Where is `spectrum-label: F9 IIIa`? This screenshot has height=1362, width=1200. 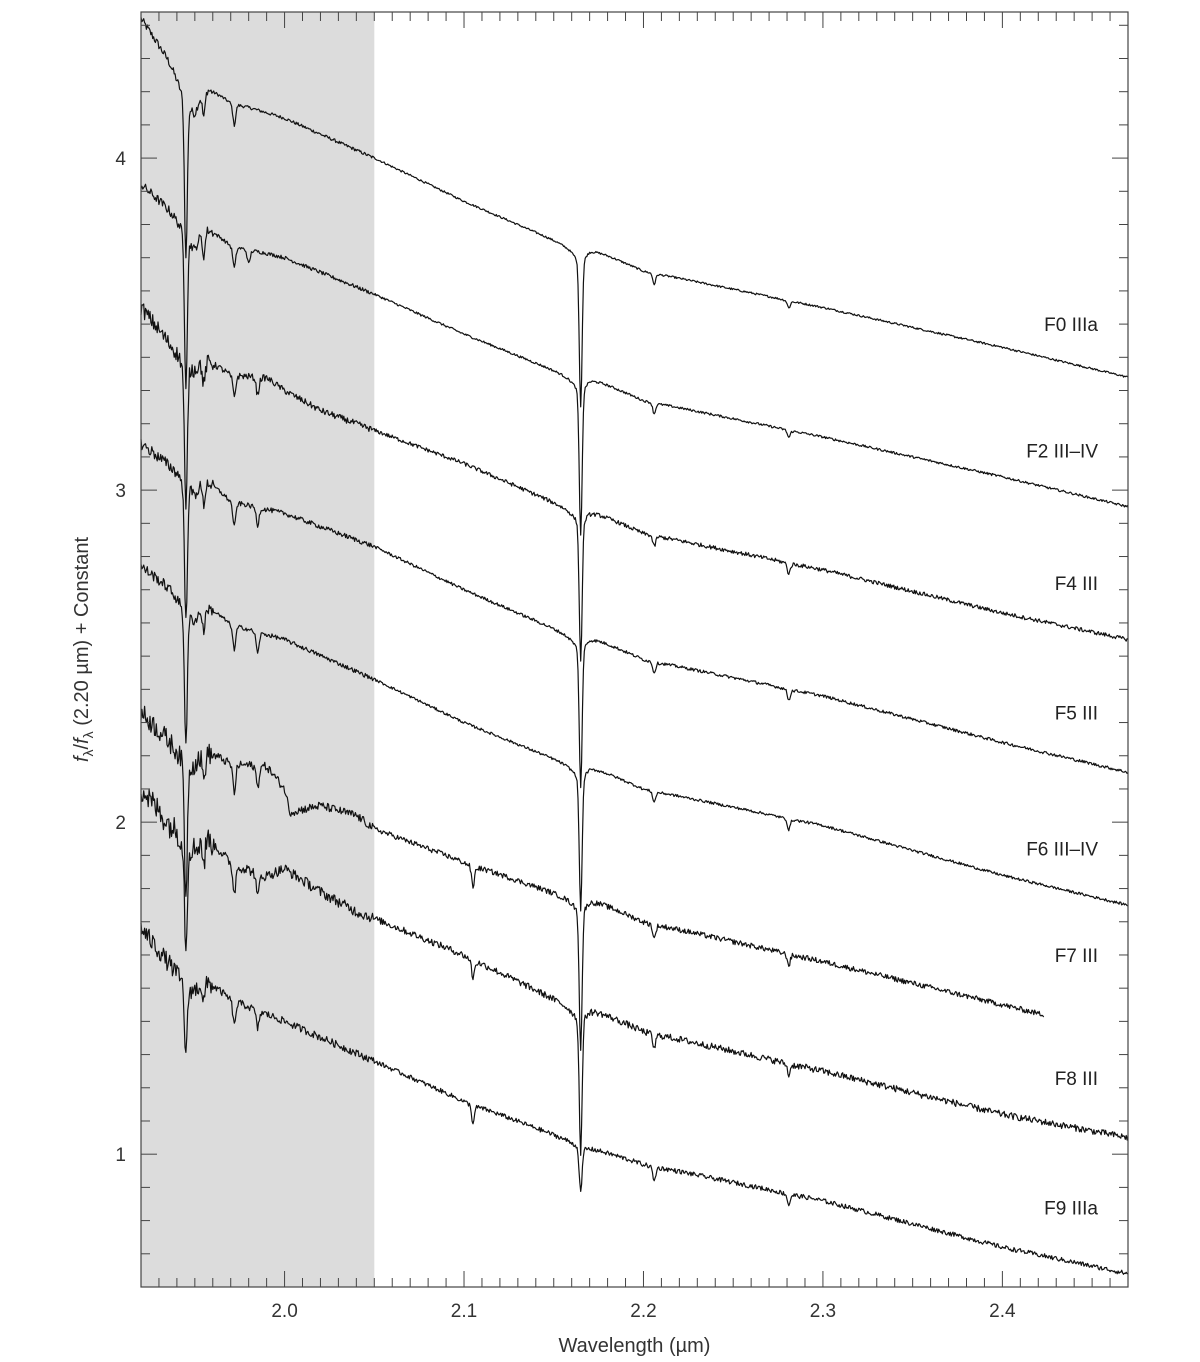 spectrum-label: F9 IIIa is located at coordinates (1071, 1208).